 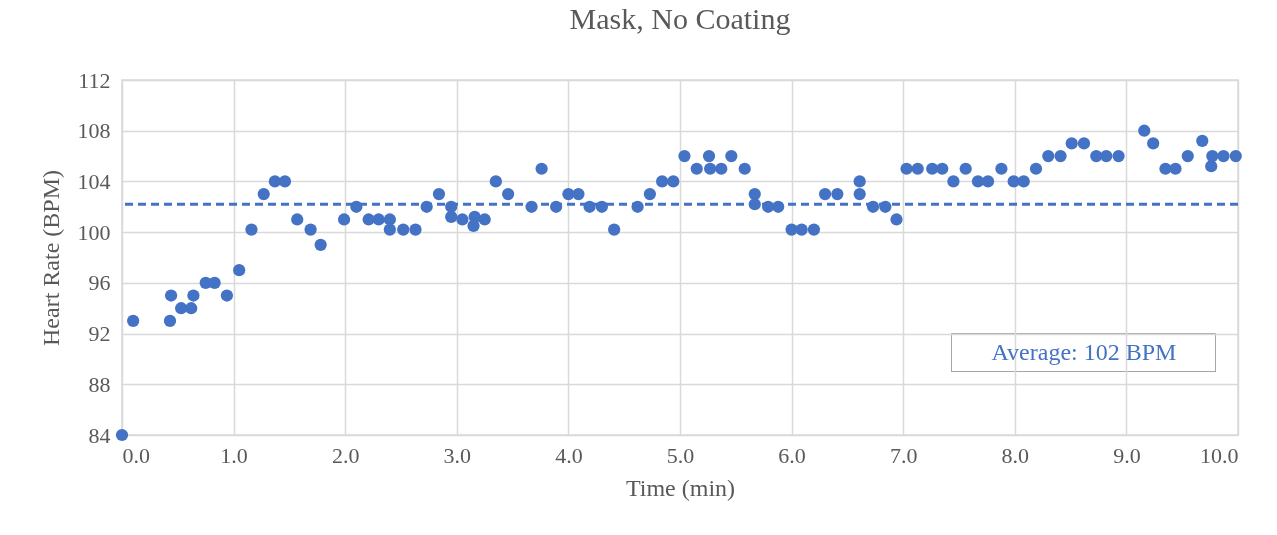 I want to click on y-tick-label: 88, so click(x=99, y=384).